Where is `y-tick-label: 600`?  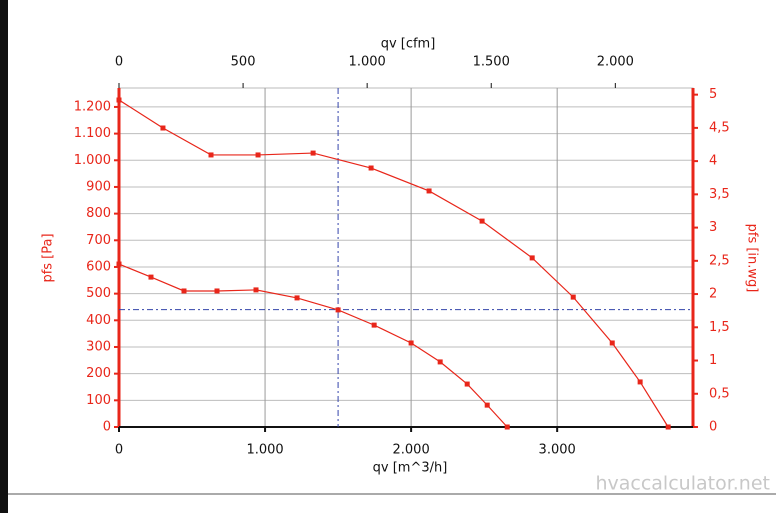 y-tick-label: 600 is located at coordinates (98, 266).